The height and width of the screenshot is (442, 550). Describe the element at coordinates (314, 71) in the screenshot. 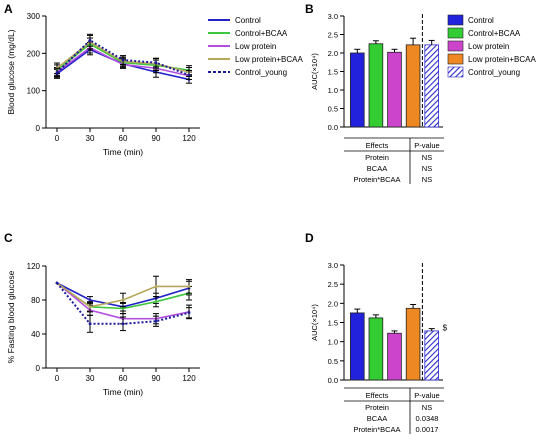

I see `y-axis-title-b: AUC(×10⁴)` at that location.